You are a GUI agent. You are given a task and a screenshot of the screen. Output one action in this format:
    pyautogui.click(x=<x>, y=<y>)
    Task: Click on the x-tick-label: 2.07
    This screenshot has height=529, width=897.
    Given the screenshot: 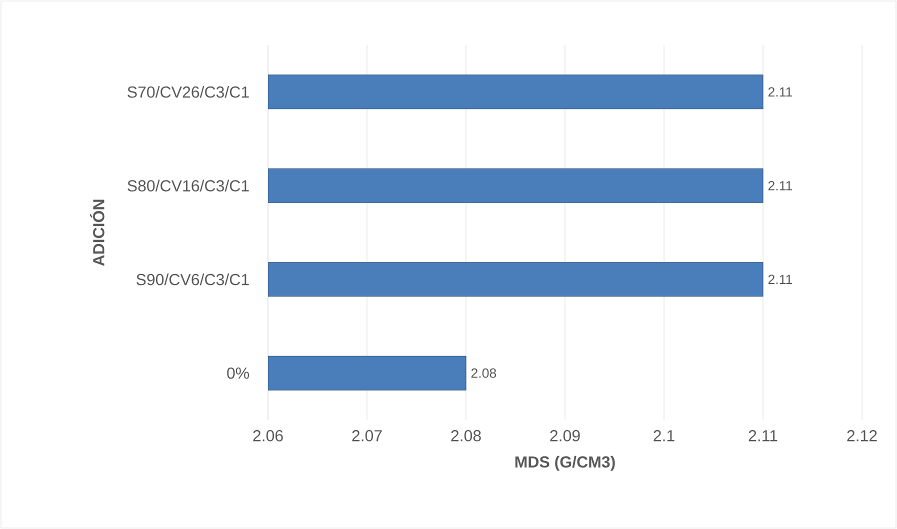 What is the action you would take?
    pyautogui.click(x=367, y=436)
    